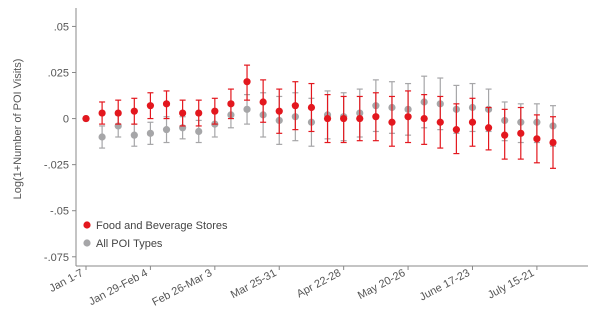  I want to click on x-tick-label: June 17-23, so click(445, 285).